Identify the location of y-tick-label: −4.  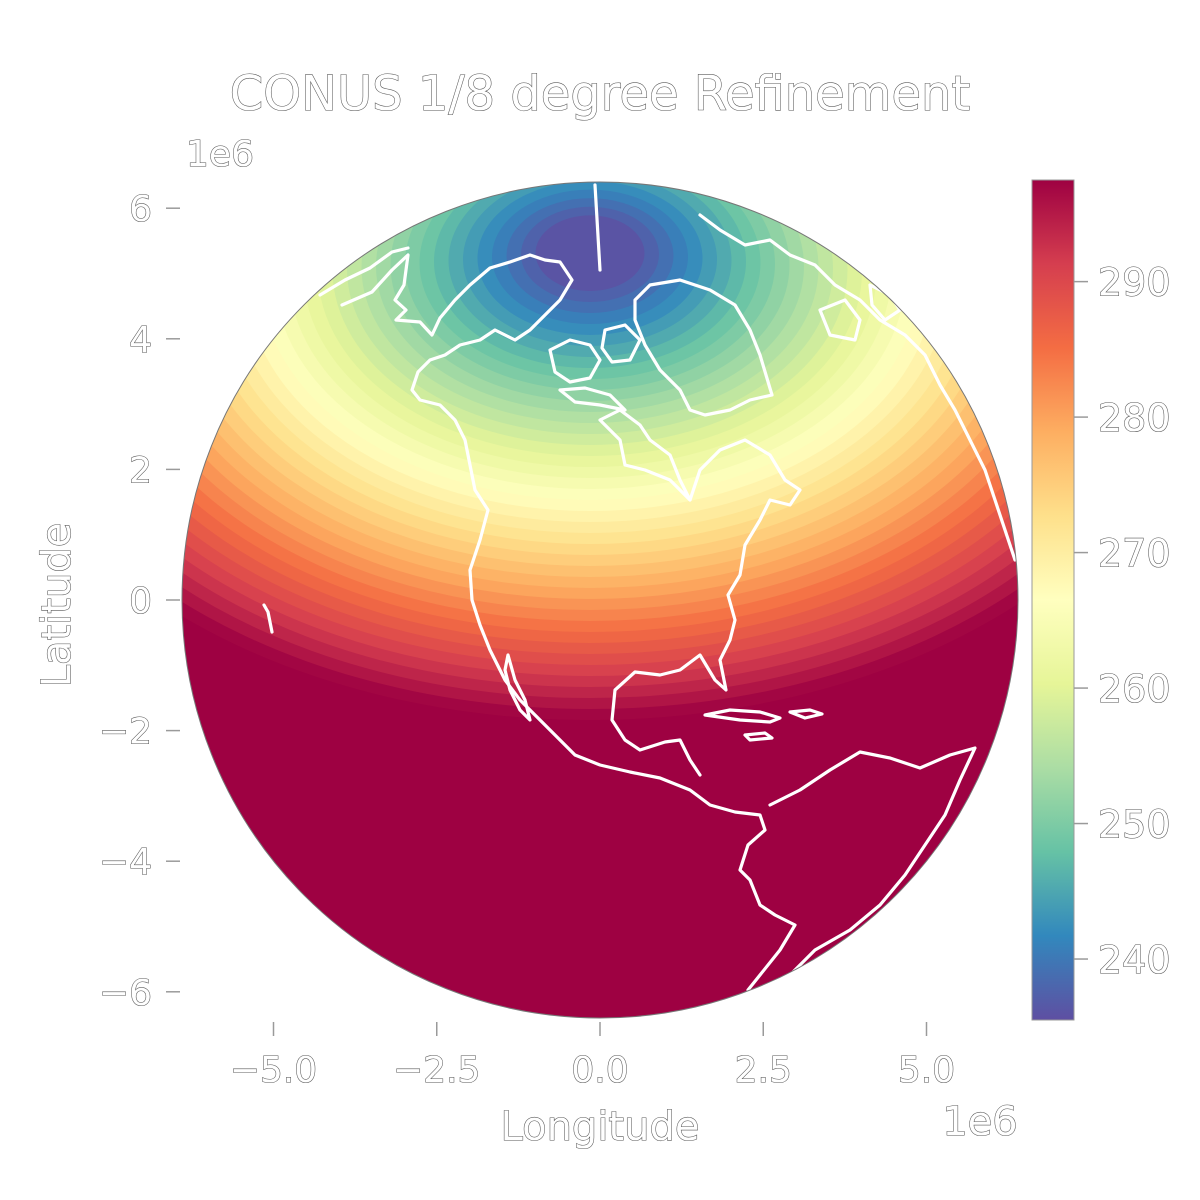
(125, 862).